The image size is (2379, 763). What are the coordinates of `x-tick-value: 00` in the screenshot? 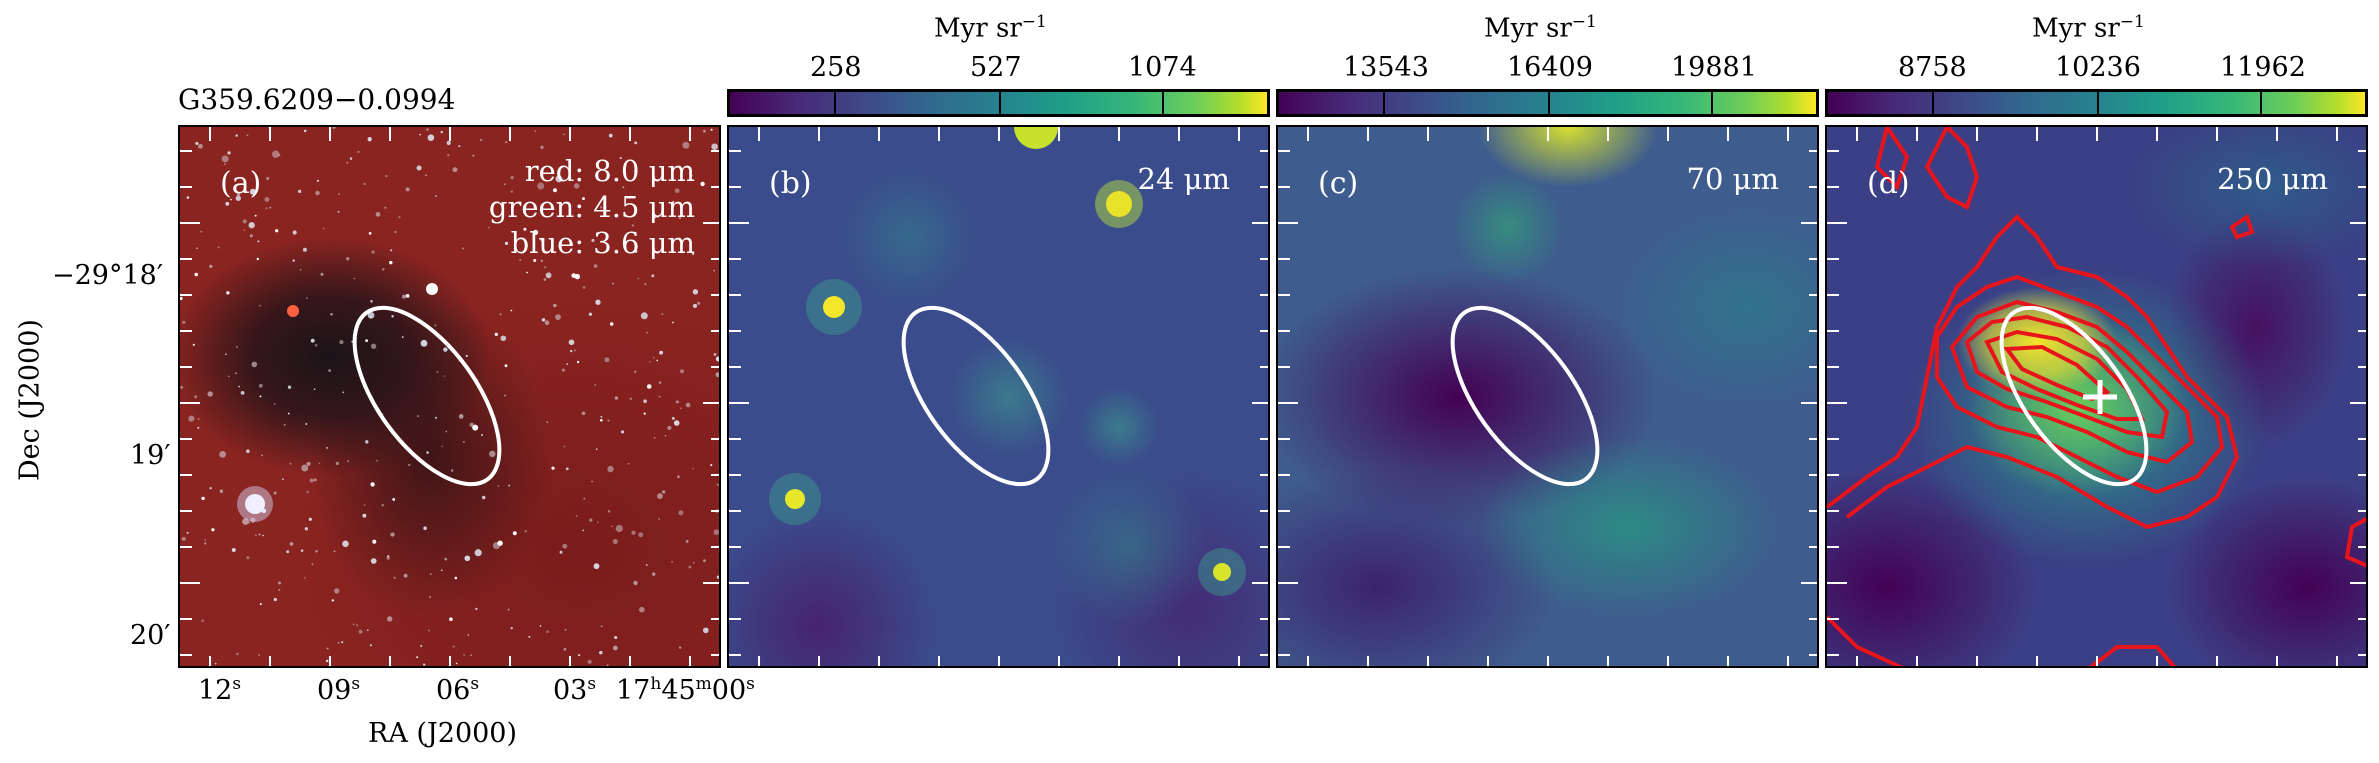 It's located at (729, 690).